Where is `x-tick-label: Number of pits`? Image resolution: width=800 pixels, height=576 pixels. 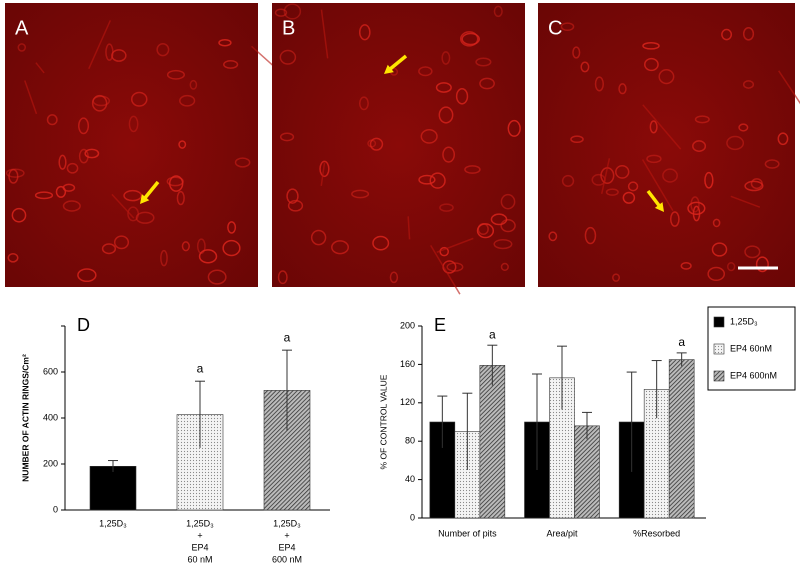
x-tick-label: Number of pits is located at coordinates (467, 533).